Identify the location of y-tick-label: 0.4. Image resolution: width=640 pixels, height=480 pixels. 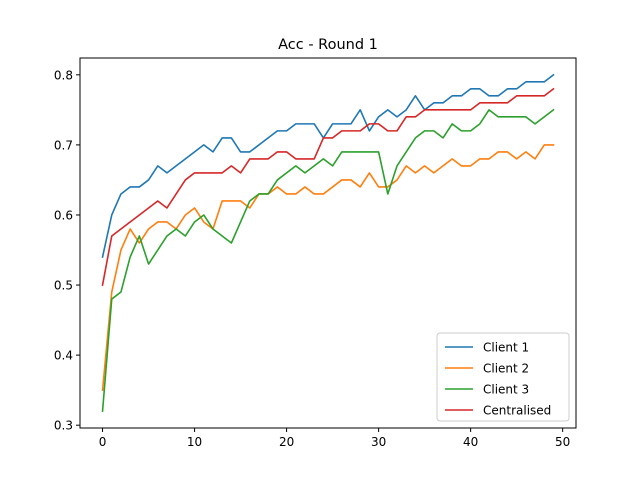
(63, 356).